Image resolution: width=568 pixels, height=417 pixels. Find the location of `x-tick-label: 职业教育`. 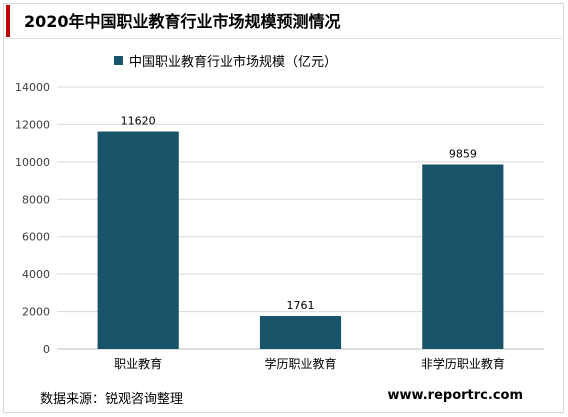

x-tick-label: 职业教育 is located at coordinates (138, 363).